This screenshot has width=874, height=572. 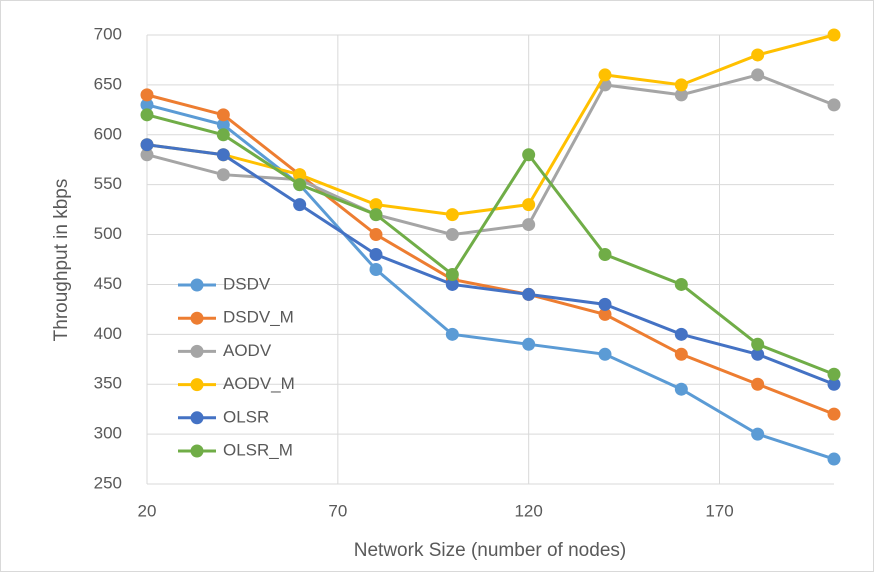 I want to click on y-axis-title: Throughput in kbps, so click(x=61, y=260).